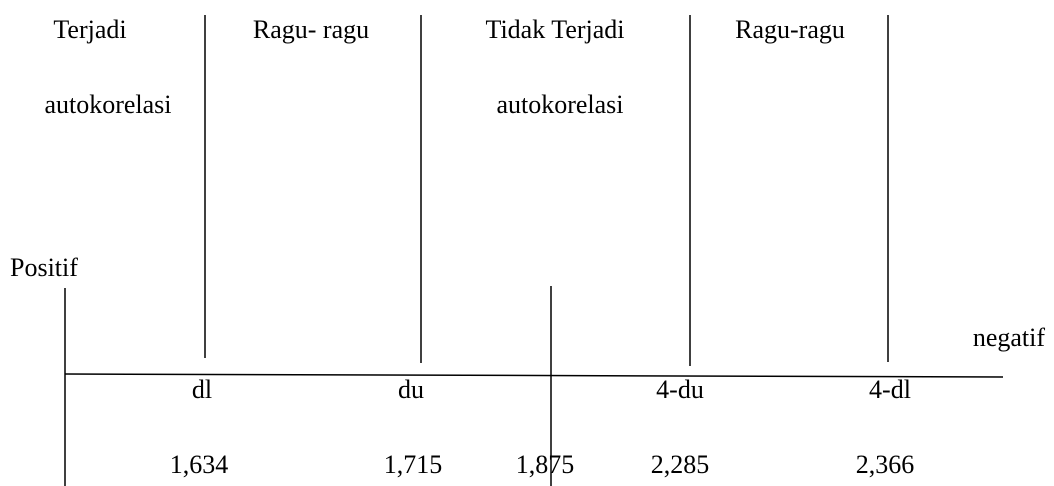  What do you see at coordinates (534, 375) in the screenshot?
I see `axis` at bounding box center [534, 375].